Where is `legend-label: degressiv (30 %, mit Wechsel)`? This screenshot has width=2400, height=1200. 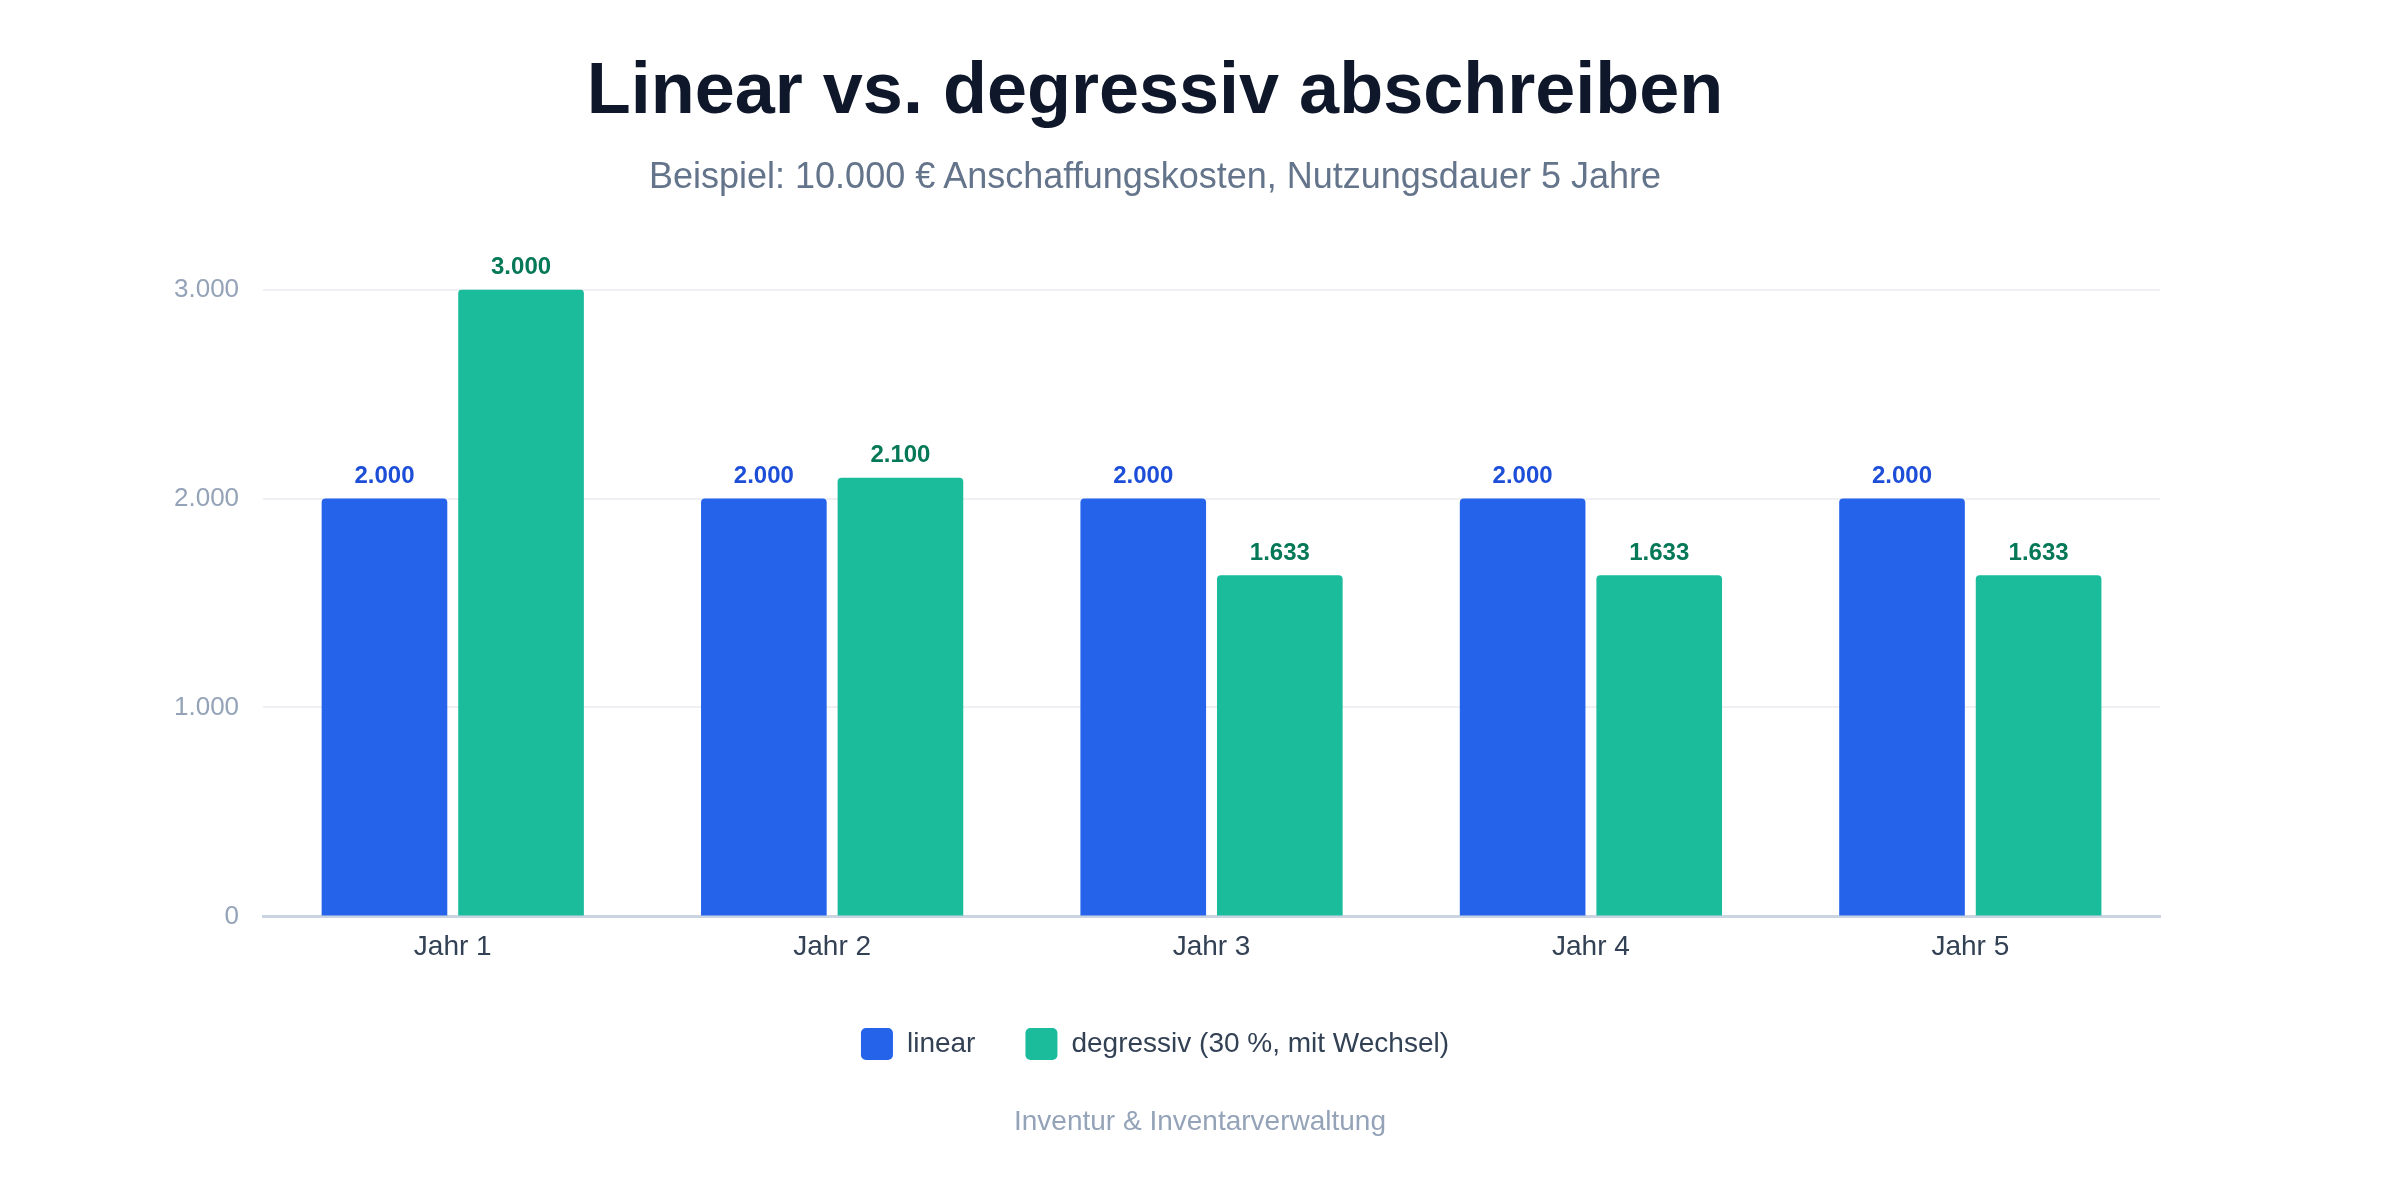
legend-label: degressiv (30 %, mit Wechsel) is located at coordinates (1260, 1042).